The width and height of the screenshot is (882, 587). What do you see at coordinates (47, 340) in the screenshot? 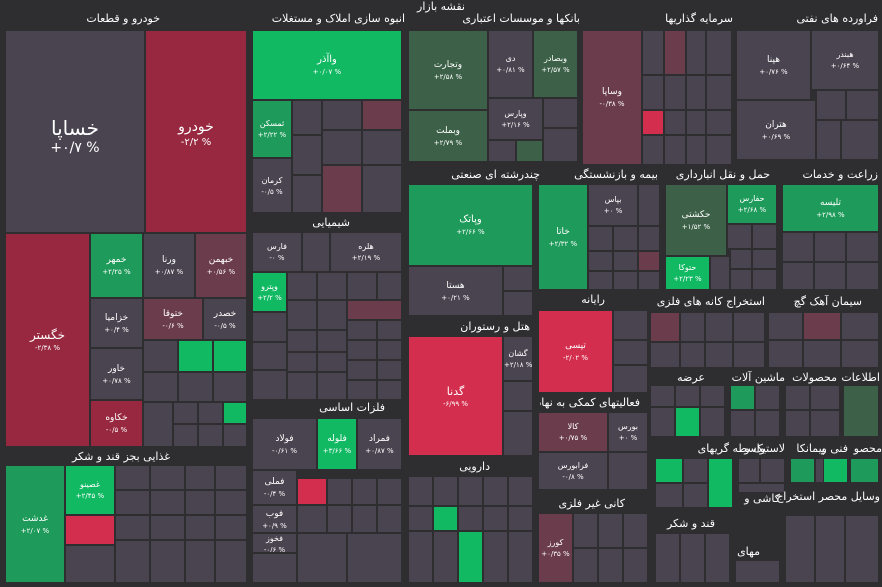
I see `stock-tile: خگستر -۲/۳۸ %` at bounding box center [47, 340].